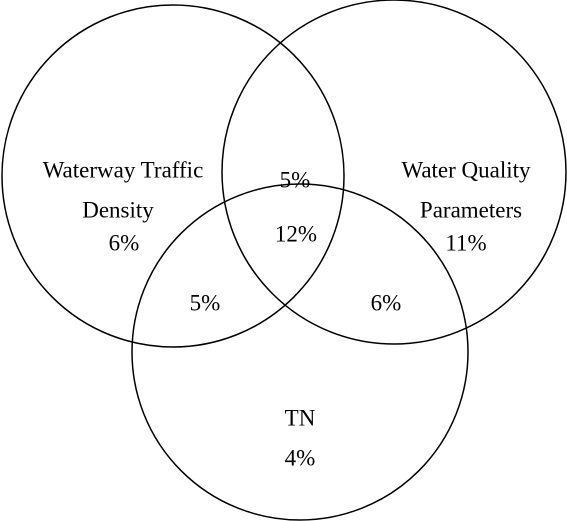  Describe the element at coordinates (296, 233) in the screenshot. I see `overlap-value: 12%` at that location.